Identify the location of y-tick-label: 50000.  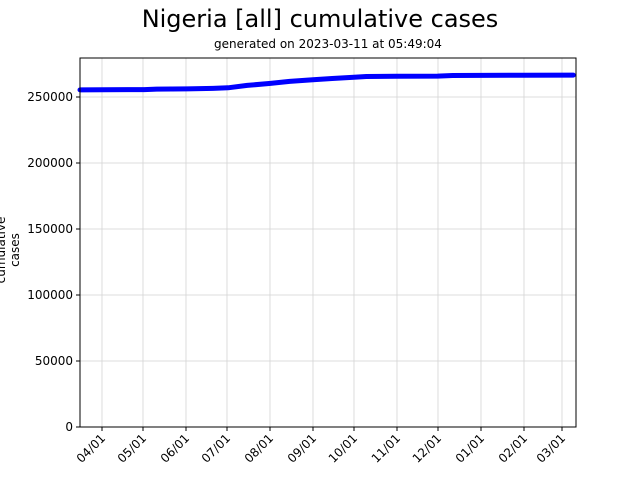
(54, 361).